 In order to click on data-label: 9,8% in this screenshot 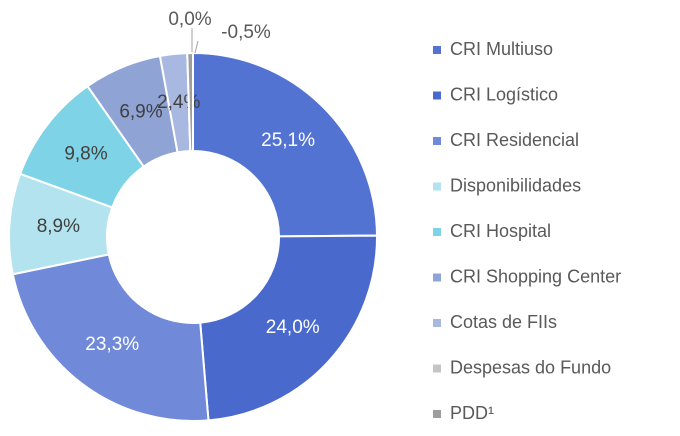, I will do `click(85, 154)`.